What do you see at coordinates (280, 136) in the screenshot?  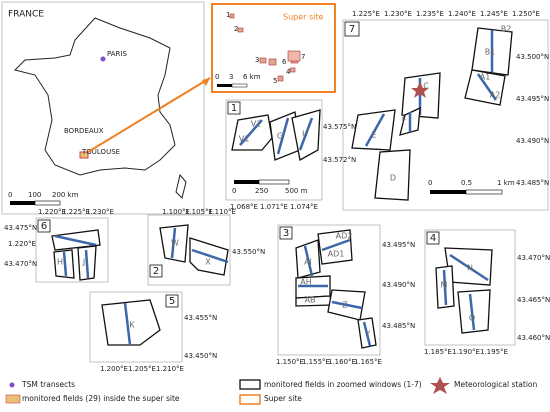 I see `field-label: G` at bounding box center [280, 136].